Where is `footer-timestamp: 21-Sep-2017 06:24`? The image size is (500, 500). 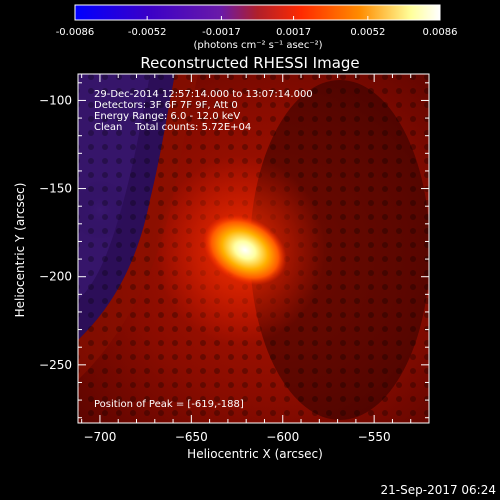 footer-timestamp: 21-Sep-2017 06:24 is located at coordinates (438, 490).